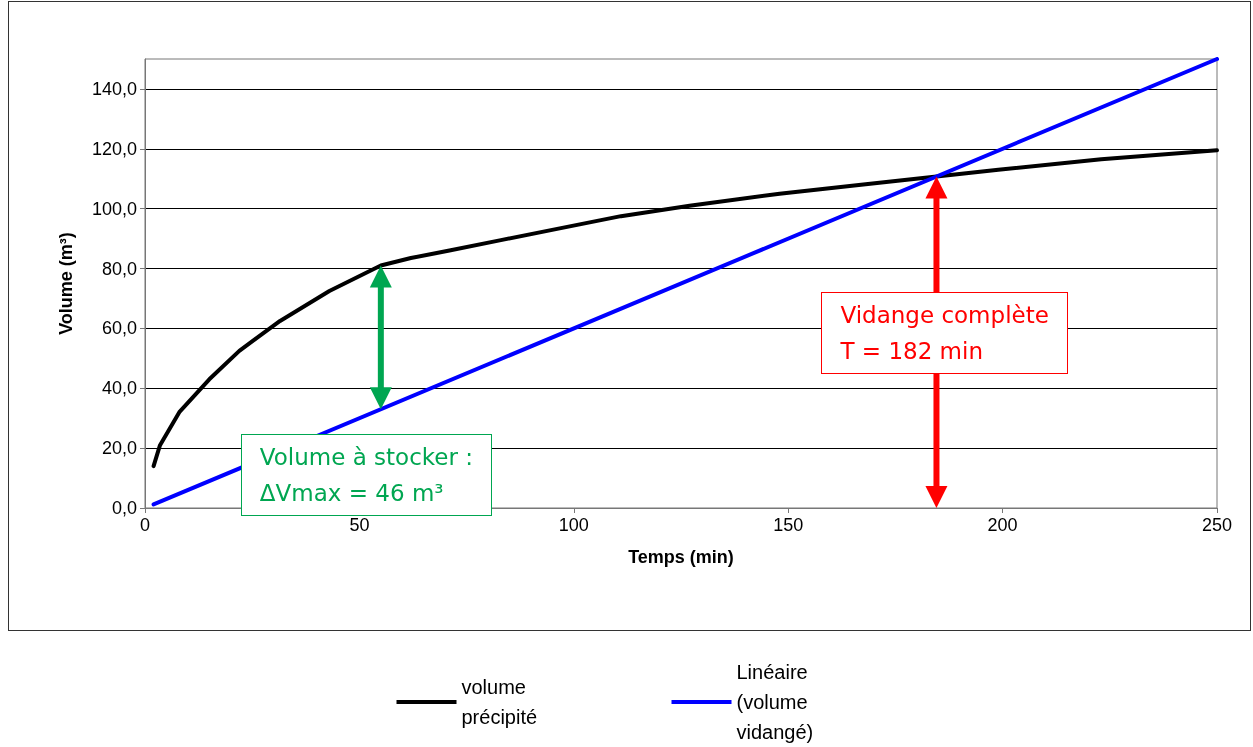 Image resolution: width=1253 pixels, height=747 pixels. What do you see at coordinates (359, 525) in the screenshot?
I see `x-tick-label: 50` at bounding box center [359, 525].